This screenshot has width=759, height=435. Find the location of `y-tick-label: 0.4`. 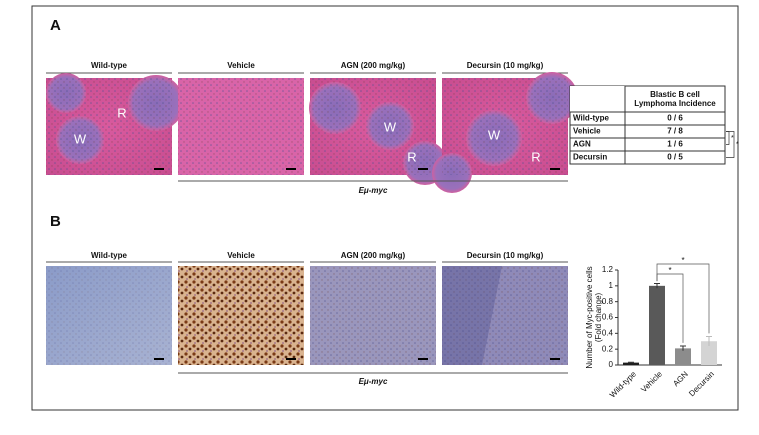

y-tick-label: 0.4 is located at coordinates (608, 332).